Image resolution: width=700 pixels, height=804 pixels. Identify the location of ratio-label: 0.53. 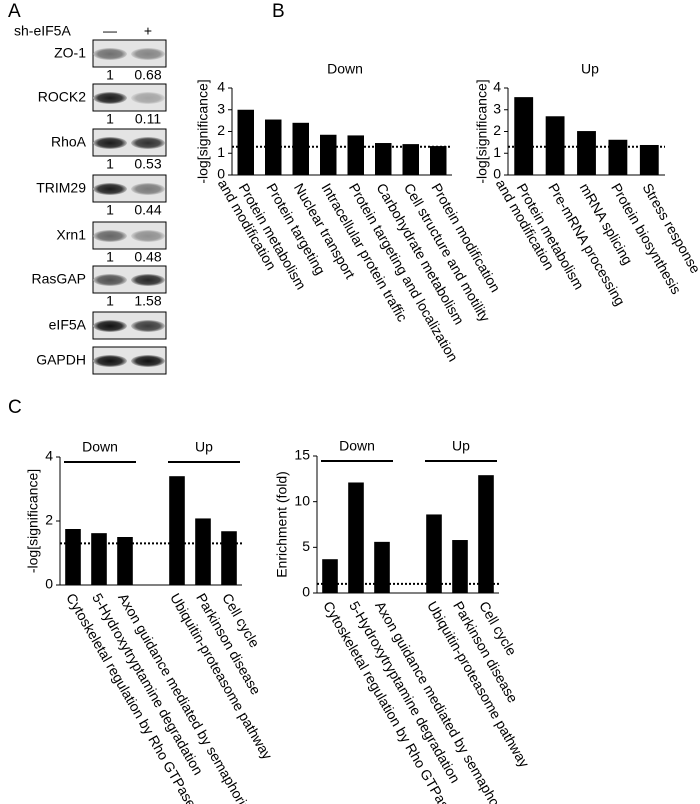
(147, 164).